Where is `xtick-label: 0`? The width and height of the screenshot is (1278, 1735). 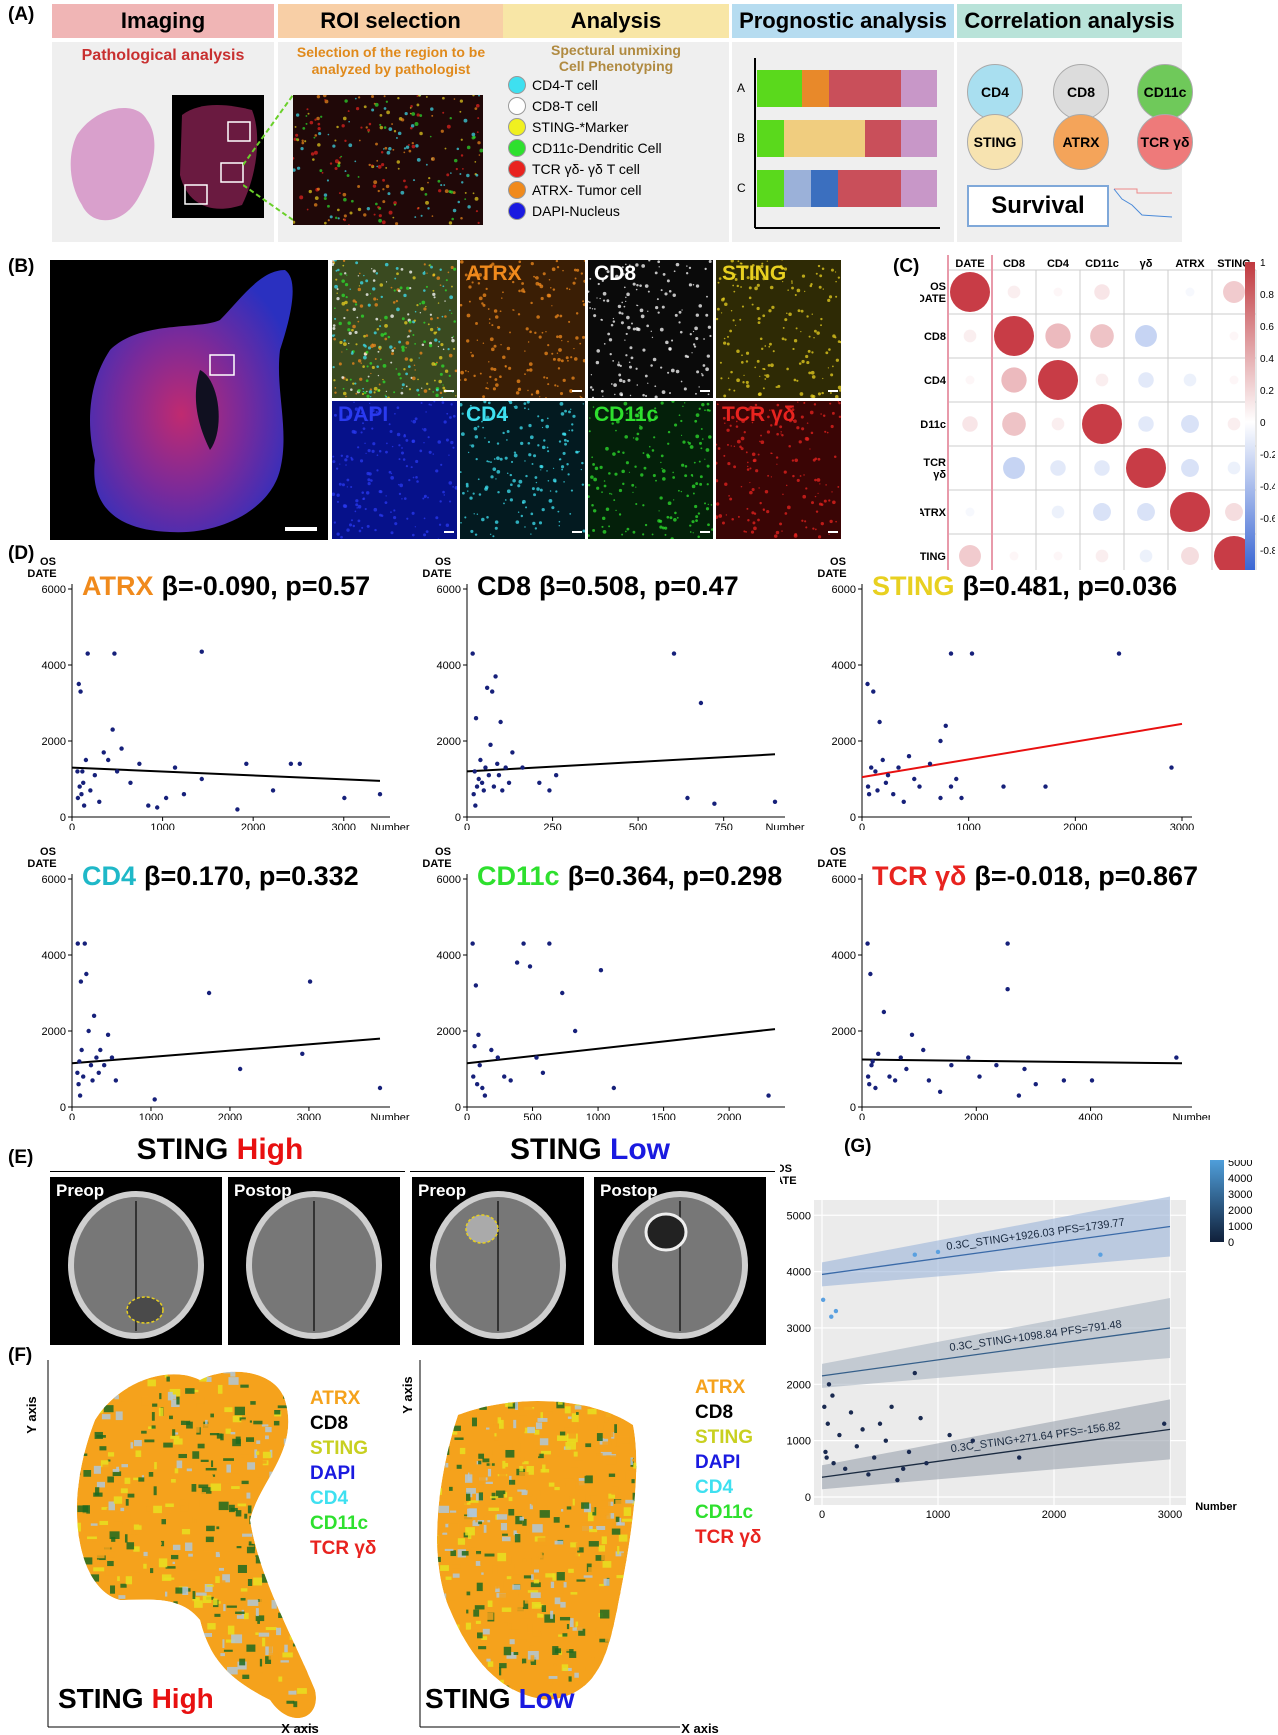
xtick-label: 0 is located at coordinates (467, 826).